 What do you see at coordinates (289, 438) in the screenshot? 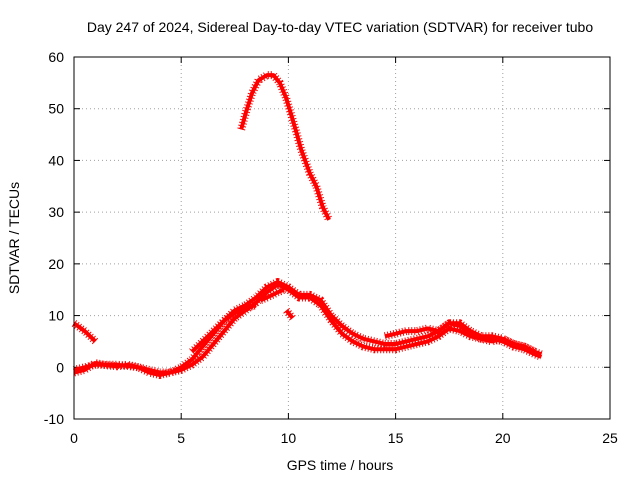
I see `x-tick-label: 10` at bounding box center [289, 438].